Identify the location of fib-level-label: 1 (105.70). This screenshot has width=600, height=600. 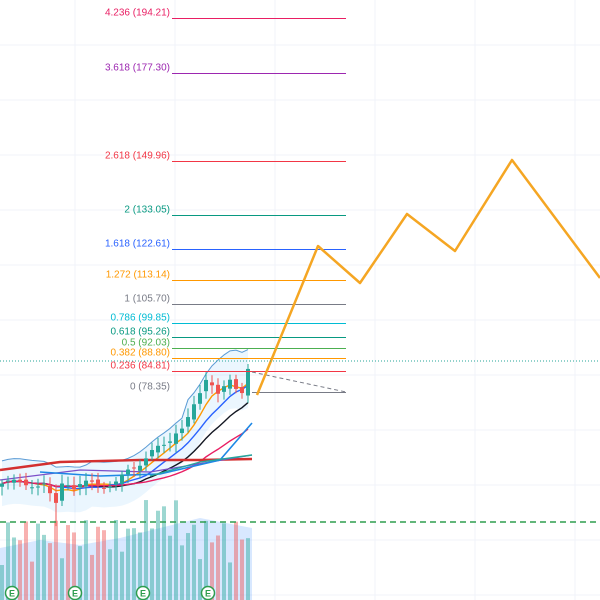
(147, 299).